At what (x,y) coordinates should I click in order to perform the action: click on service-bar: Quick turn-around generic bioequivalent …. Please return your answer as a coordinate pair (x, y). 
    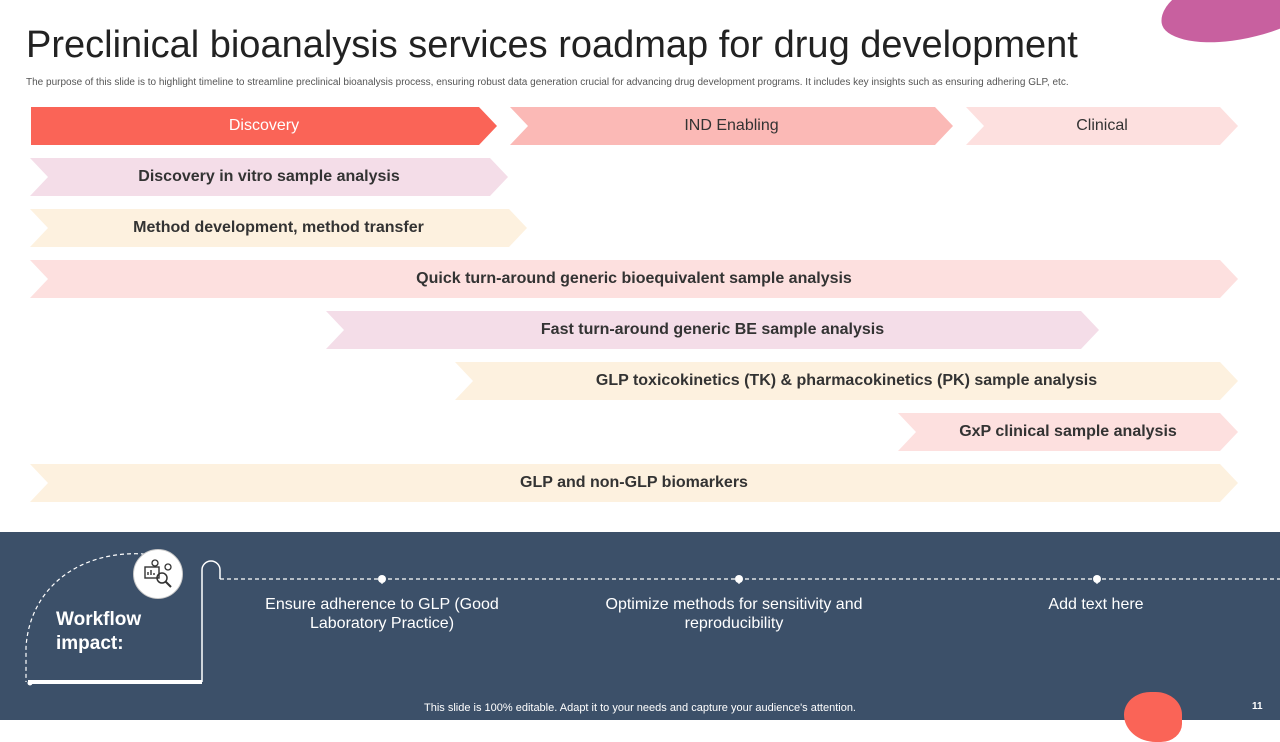
    Looking at the image, I should click on (634, 279).